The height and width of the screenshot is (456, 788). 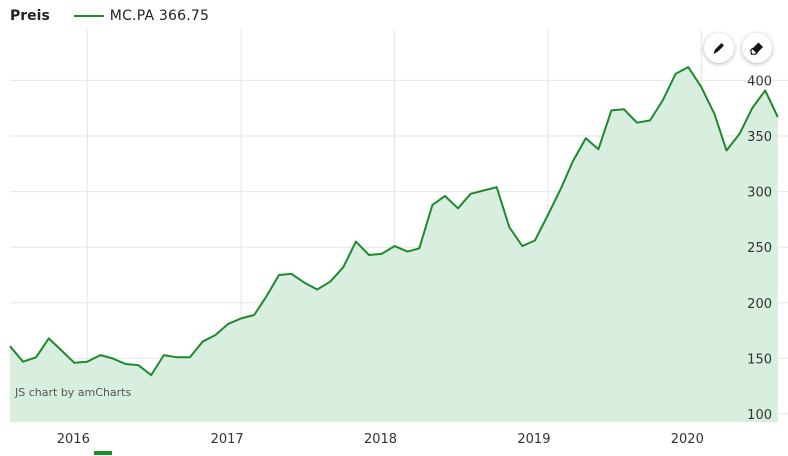 What do you see at coordinates (73, 392) in the screenshot?
I see `chart-credit: JS chart by amCharts` at bounding box center [73, 392].